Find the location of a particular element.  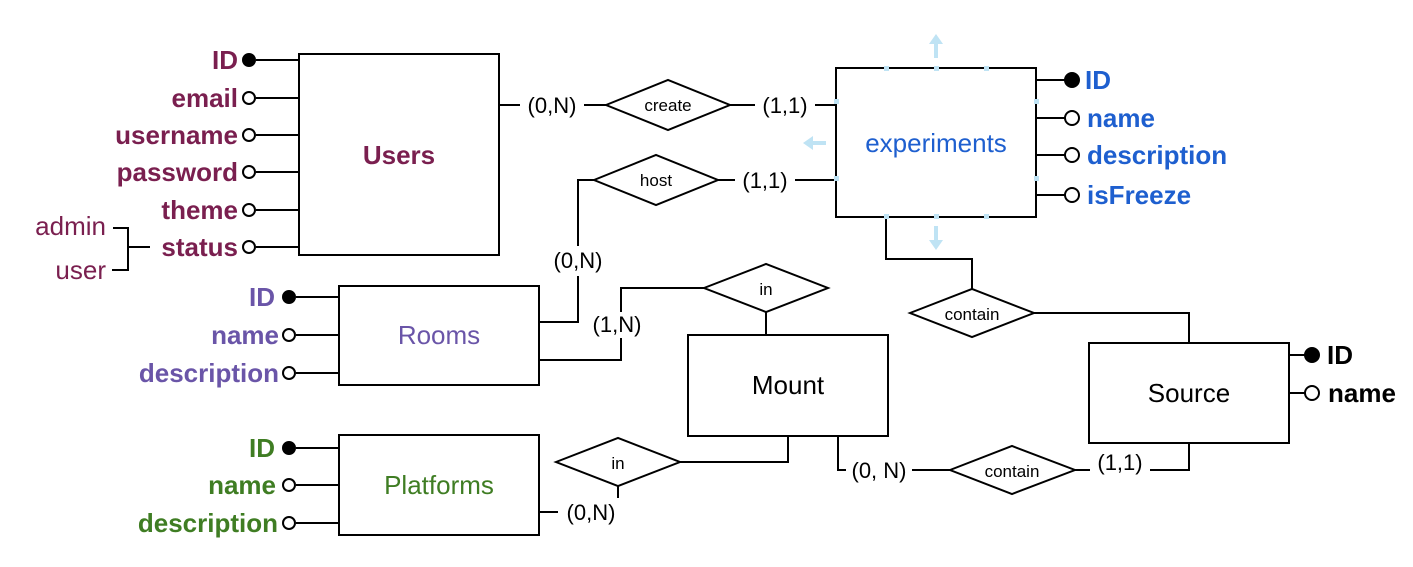

source-entity-label: Source is located at coordinates (1189, 393).